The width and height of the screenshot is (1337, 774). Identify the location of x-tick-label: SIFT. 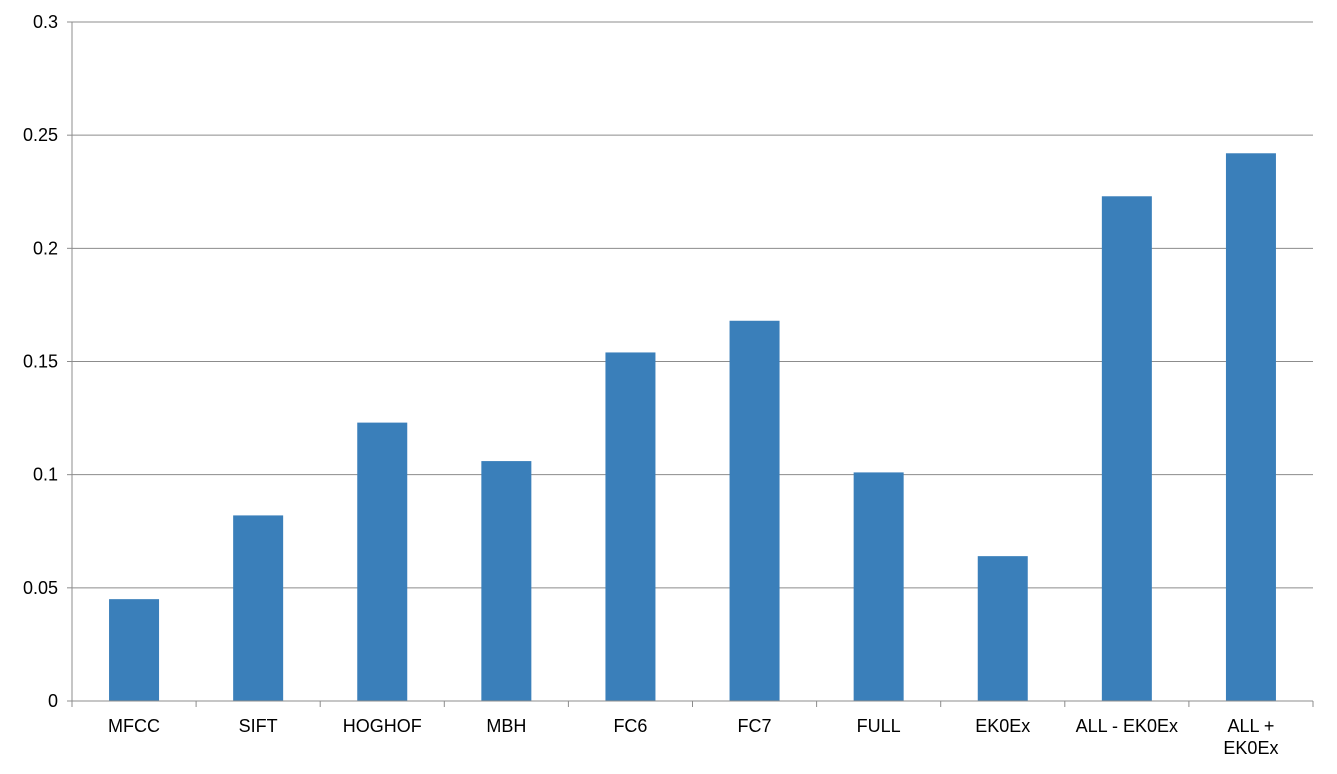
(258, 726).